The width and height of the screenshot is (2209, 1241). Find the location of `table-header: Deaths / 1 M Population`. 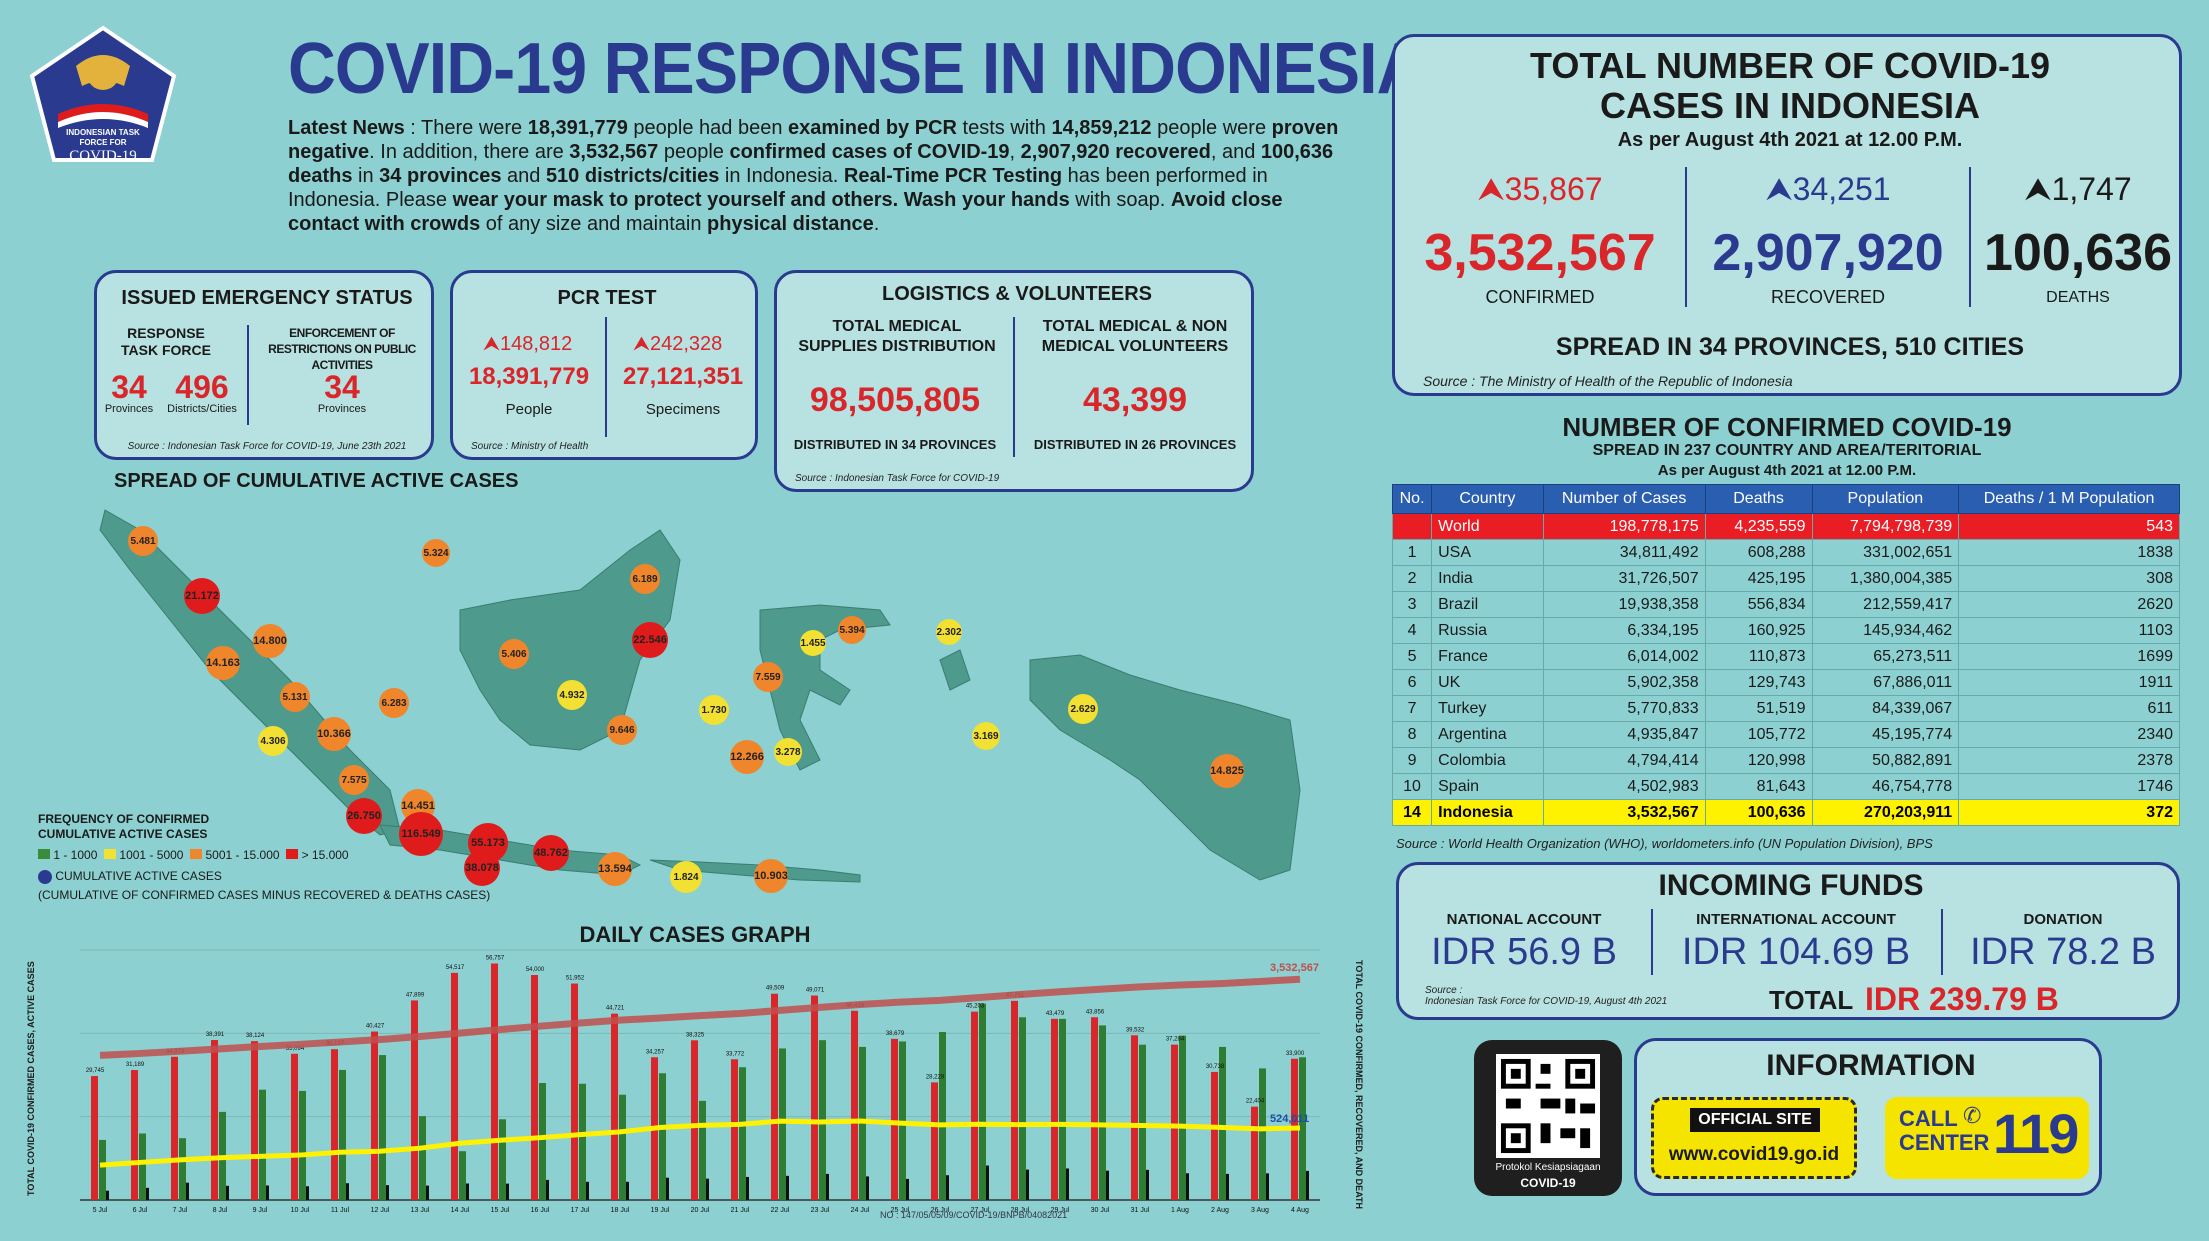

table-header: Deaths / 1 M Population is located at coordinates (2069, 499).